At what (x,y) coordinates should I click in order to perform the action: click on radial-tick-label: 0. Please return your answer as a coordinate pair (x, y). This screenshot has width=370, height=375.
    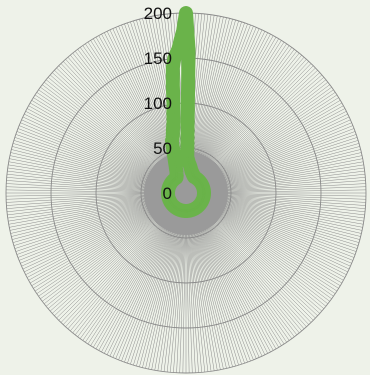
    Looking at the image, I should click on (167, 193).